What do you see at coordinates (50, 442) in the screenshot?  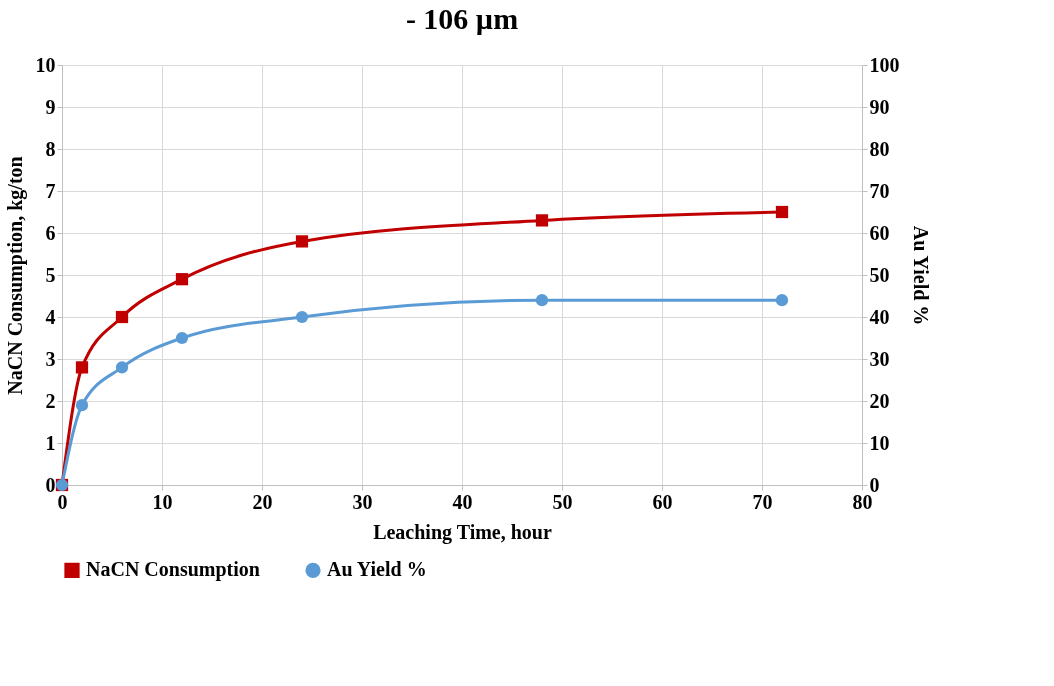 I see `y-tick-label: 1` at bounding box center [50, 442].